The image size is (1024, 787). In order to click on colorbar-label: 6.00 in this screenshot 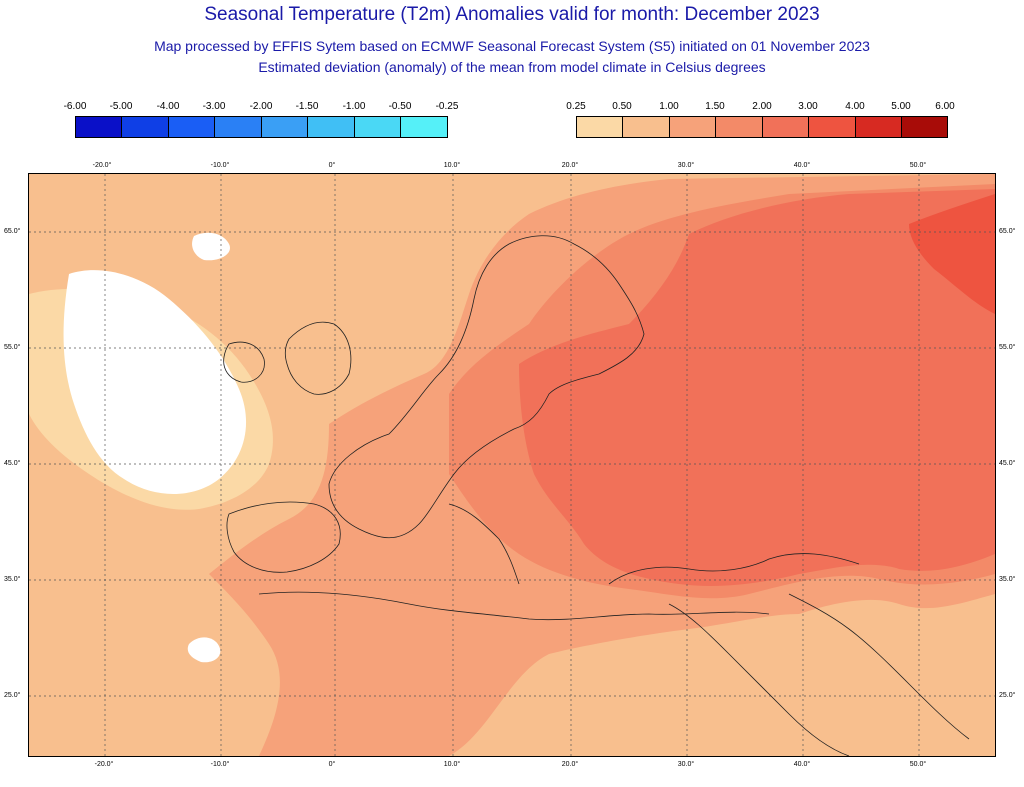, I will do `click(945, 106)`.